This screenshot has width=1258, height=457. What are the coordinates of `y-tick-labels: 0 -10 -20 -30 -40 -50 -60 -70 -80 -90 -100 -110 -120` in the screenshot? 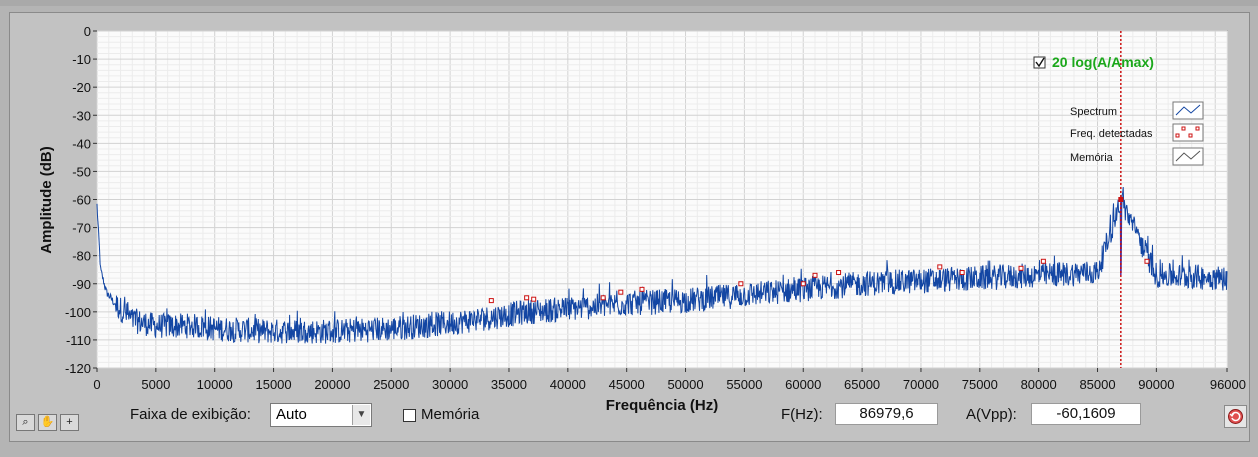 It's located at (81, 200).